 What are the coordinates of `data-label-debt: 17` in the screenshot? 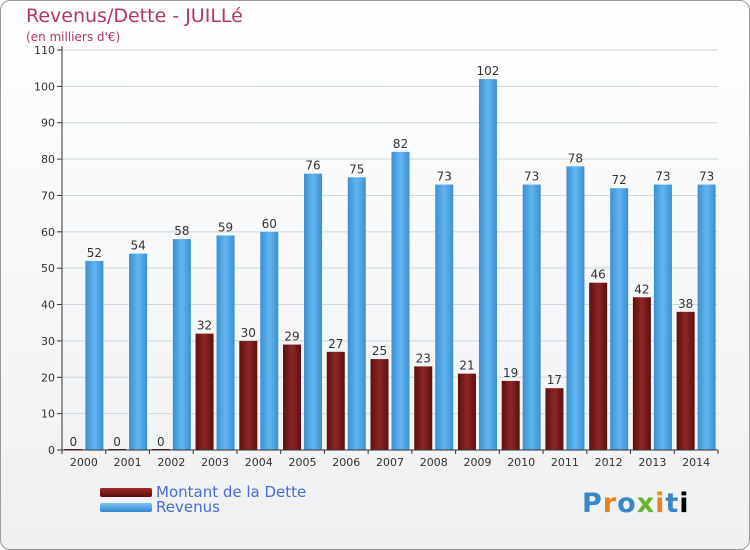 It's located at (554, 380).